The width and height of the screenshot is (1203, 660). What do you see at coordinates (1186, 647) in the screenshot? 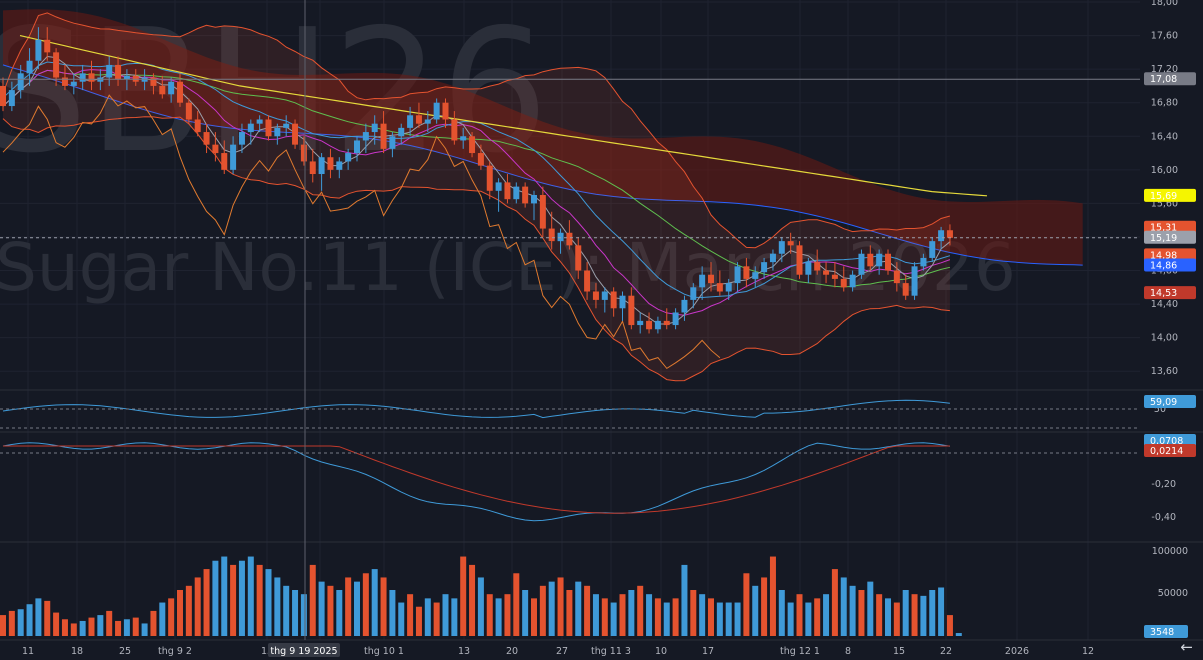
I see `scroll-to-realtime-arrow-icon: ←` at bounding box center [1186, 647].